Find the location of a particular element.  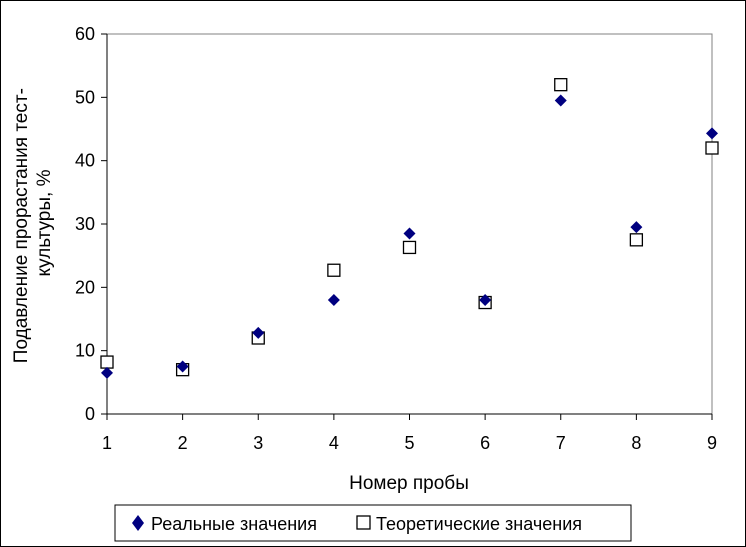

legend-marker-theoretical is located at coordinates (363, 522).